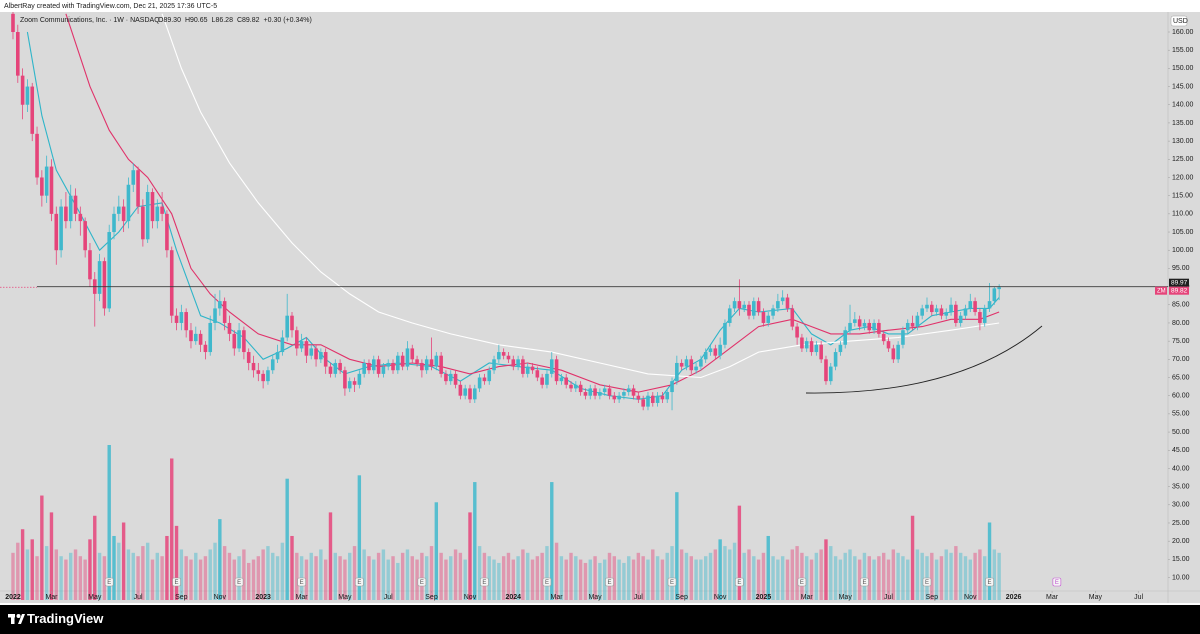 This screenshot has height=634, width=1200. Describe the element at coordinates (1183, 32) in the screenshot. I see `y-tick-label: 160.00` at that location.